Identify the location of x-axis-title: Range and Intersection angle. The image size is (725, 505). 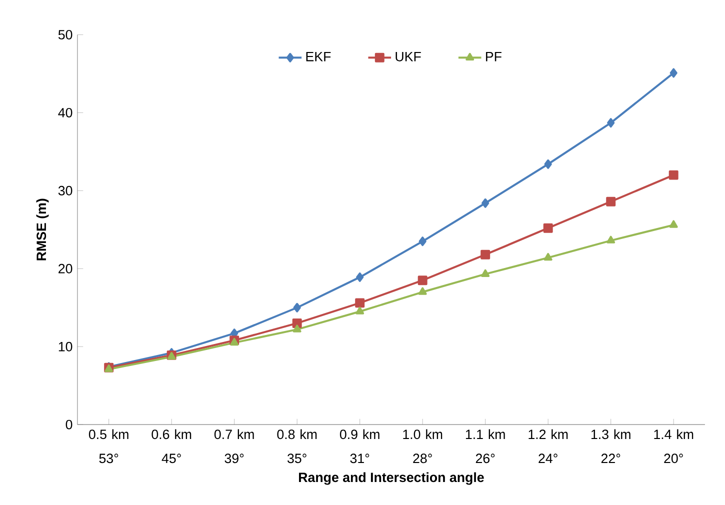
(391, 478).